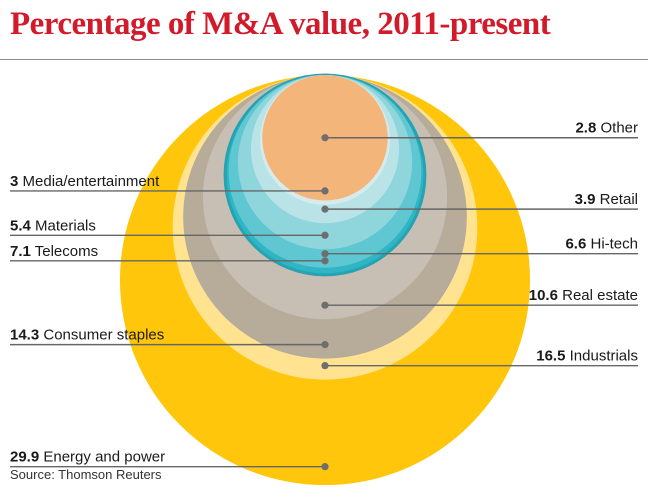  What do you see at coordinates (325, 138) in the screenshot?
I see `marker-other` at bounding box center [325, 138].